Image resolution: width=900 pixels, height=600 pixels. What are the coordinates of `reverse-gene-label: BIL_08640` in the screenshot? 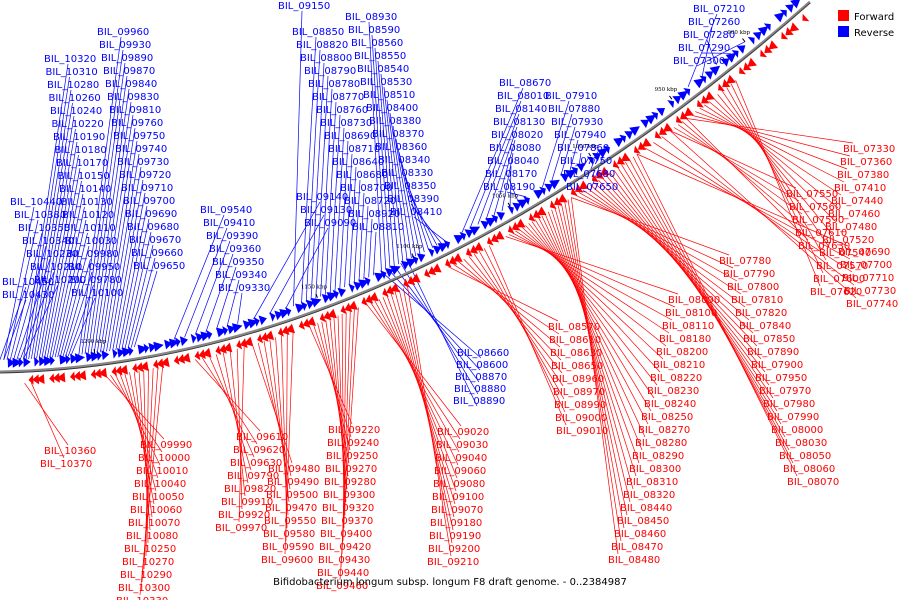 It's located at (358, 162).